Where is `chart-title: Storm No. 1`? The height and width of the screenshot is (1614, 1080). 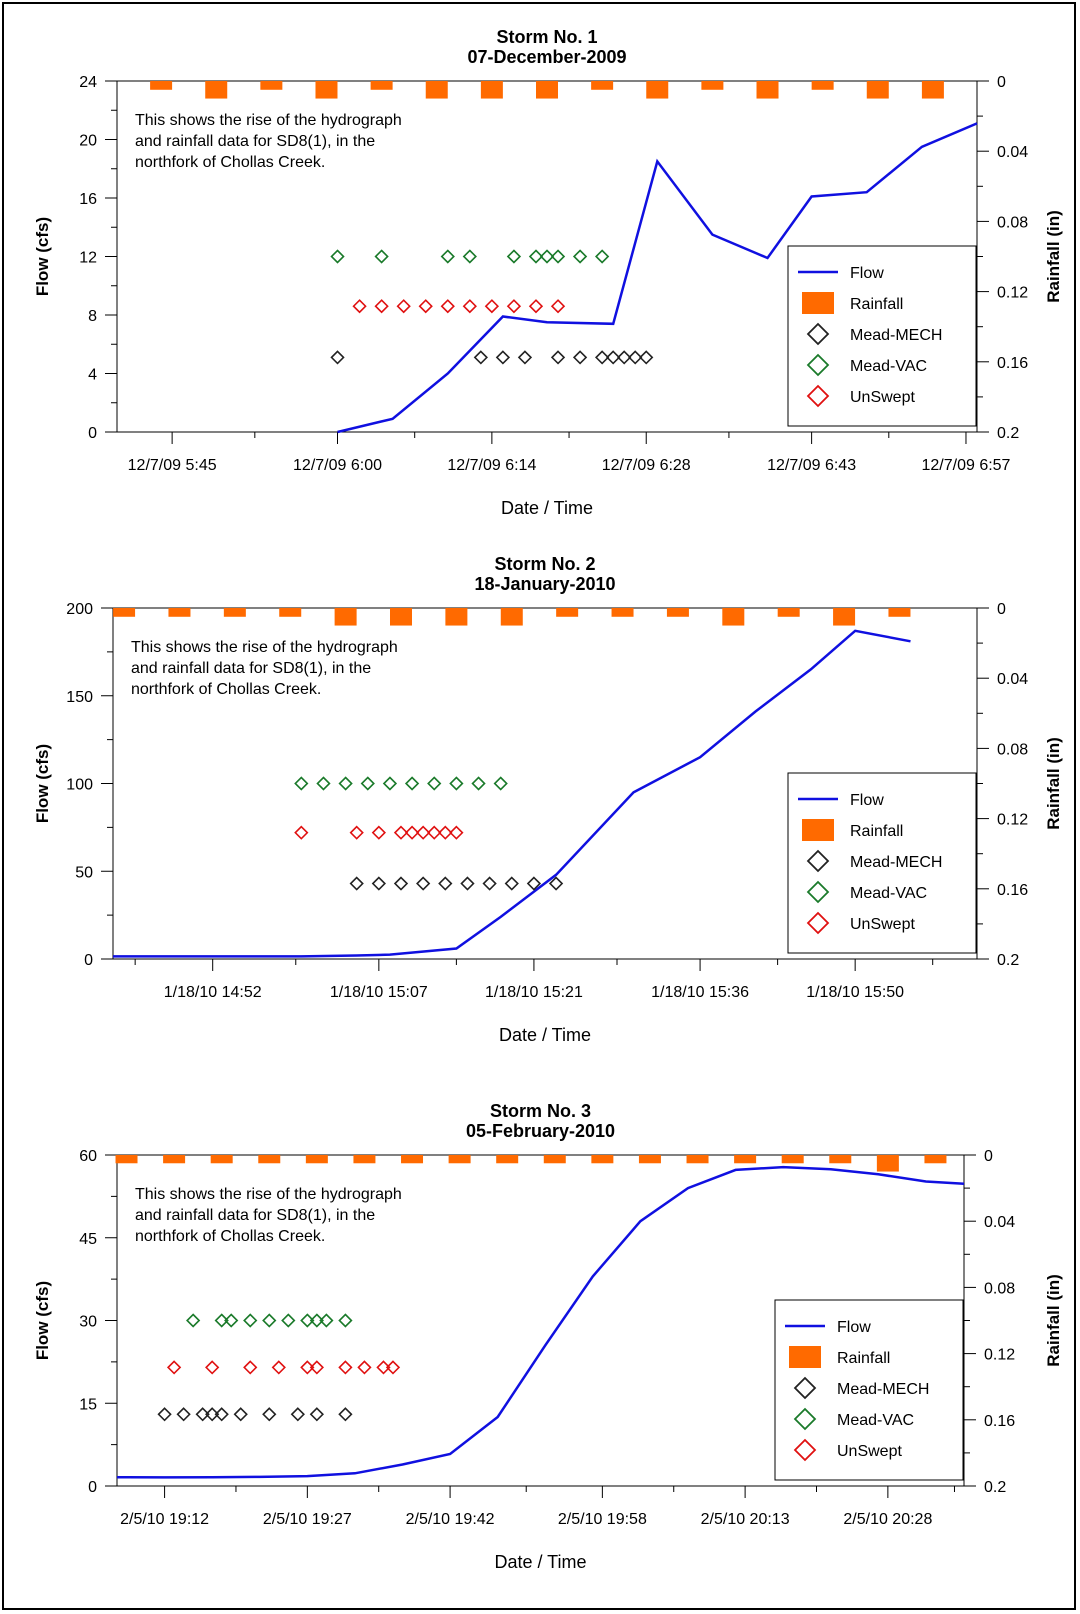
chart-title: Storm No. 1 is located at coordinates (546, 37).